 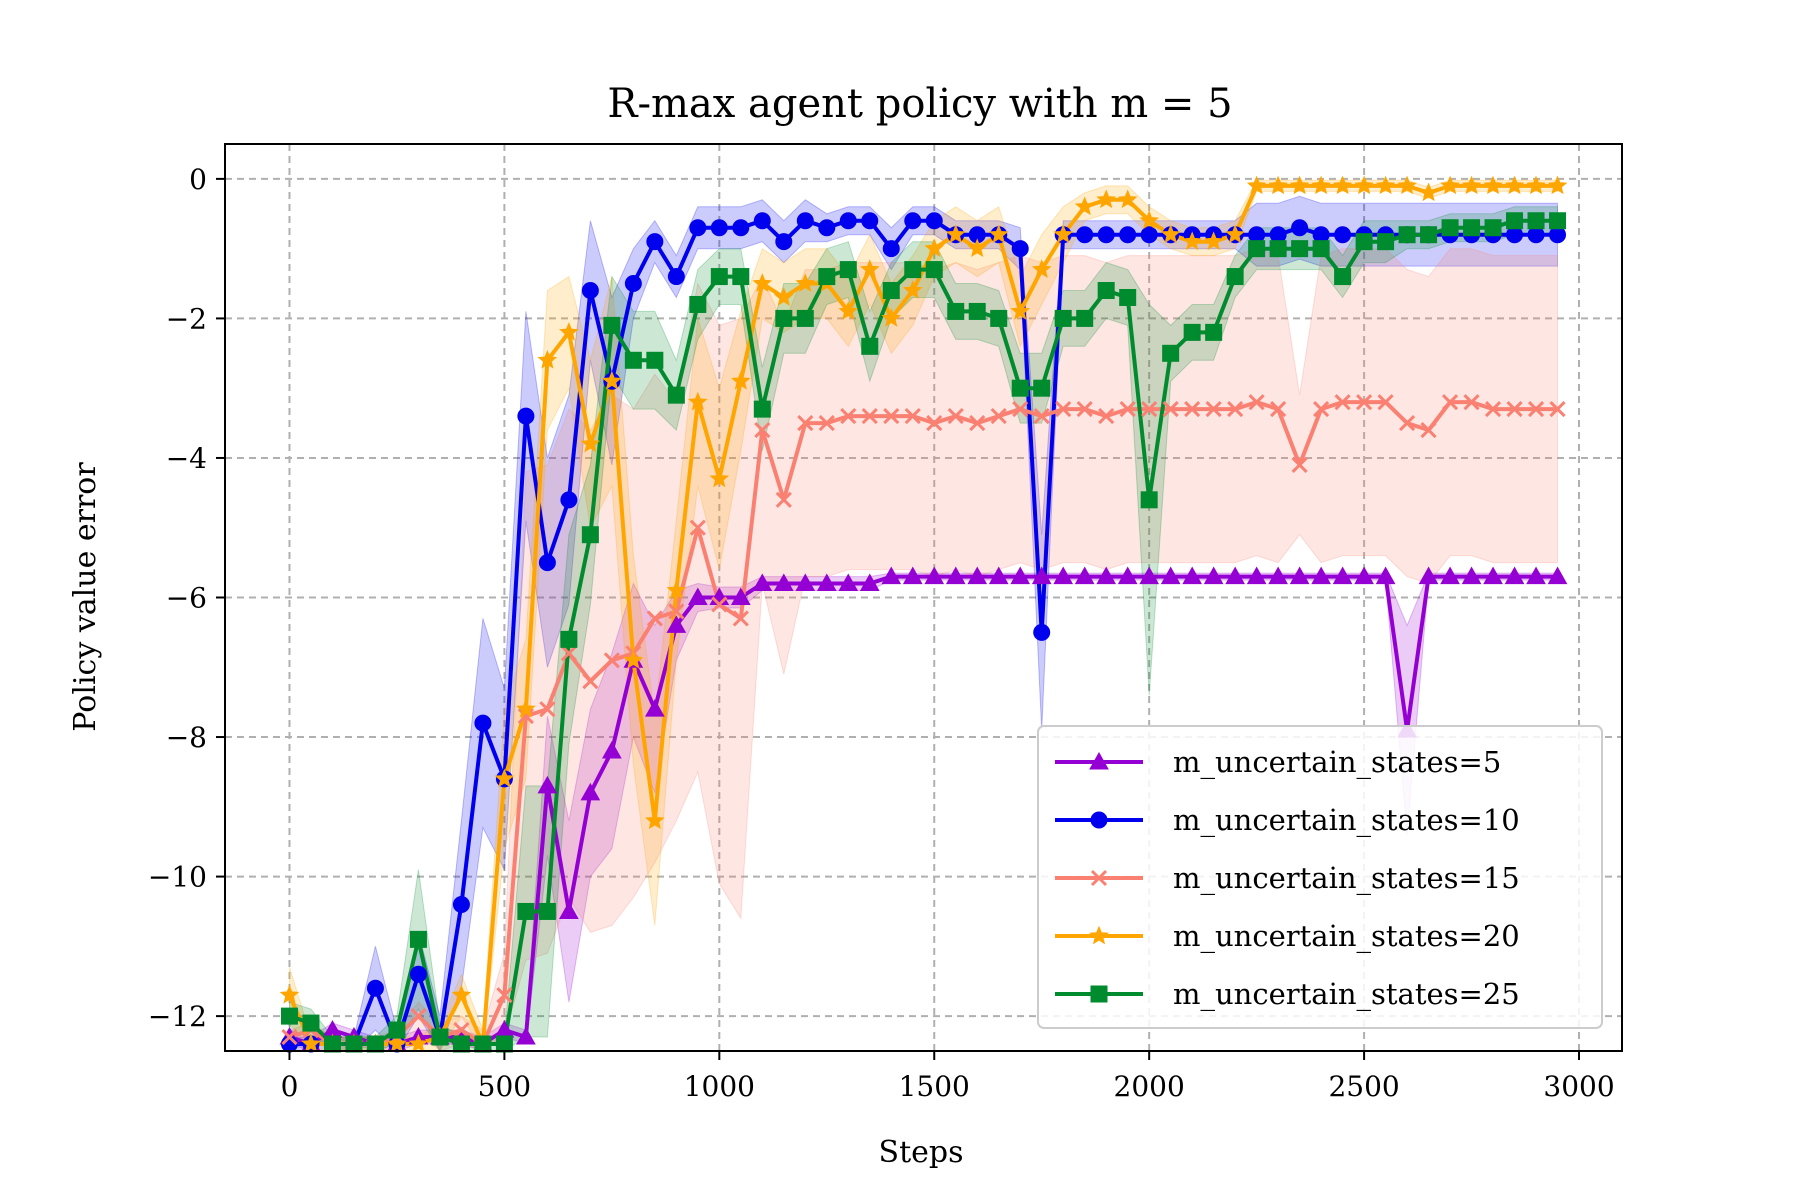 What do you see at coordinates (177, 1016) in the screenshot?
I see `y-tick-label: −12` at bounding box center [177, 1016].